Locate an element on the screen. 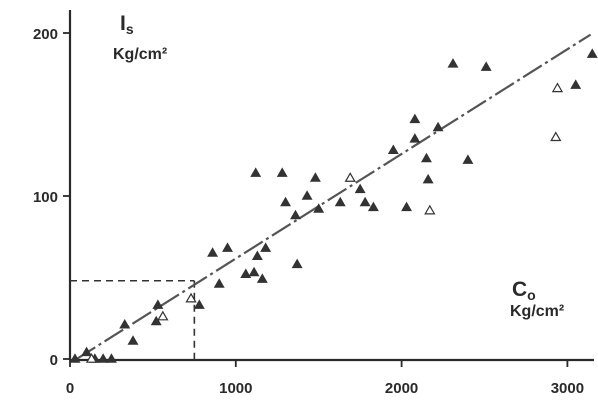 This screenshot has width=598, height=401. y-axis-unit: Kg/cm² is located at coordinates (140, 54).